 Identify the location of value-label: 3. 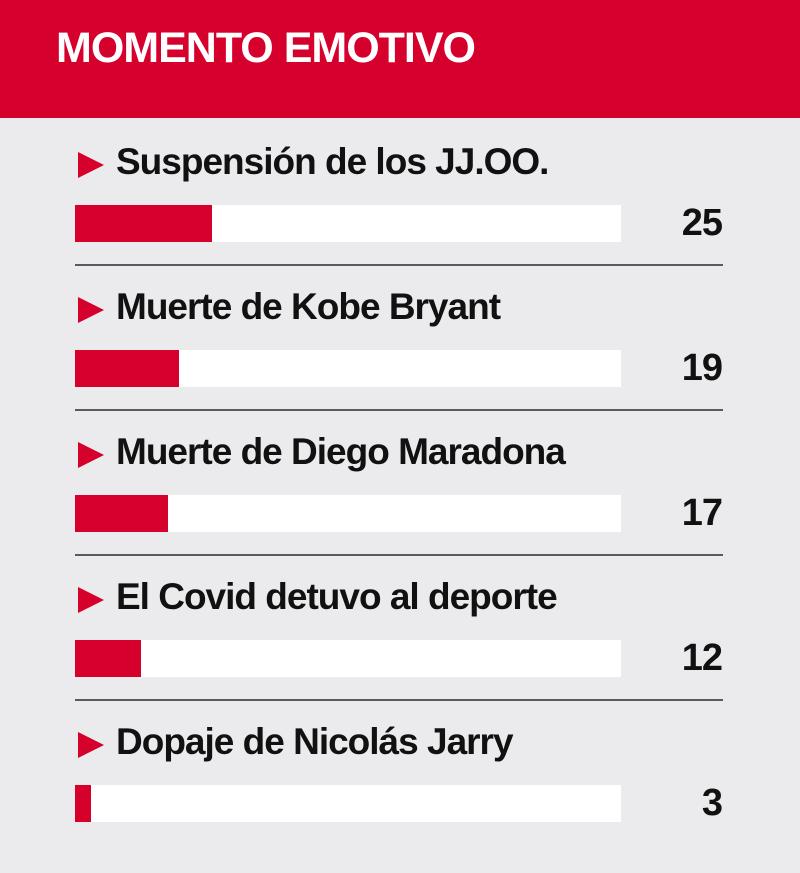
(712, 803).